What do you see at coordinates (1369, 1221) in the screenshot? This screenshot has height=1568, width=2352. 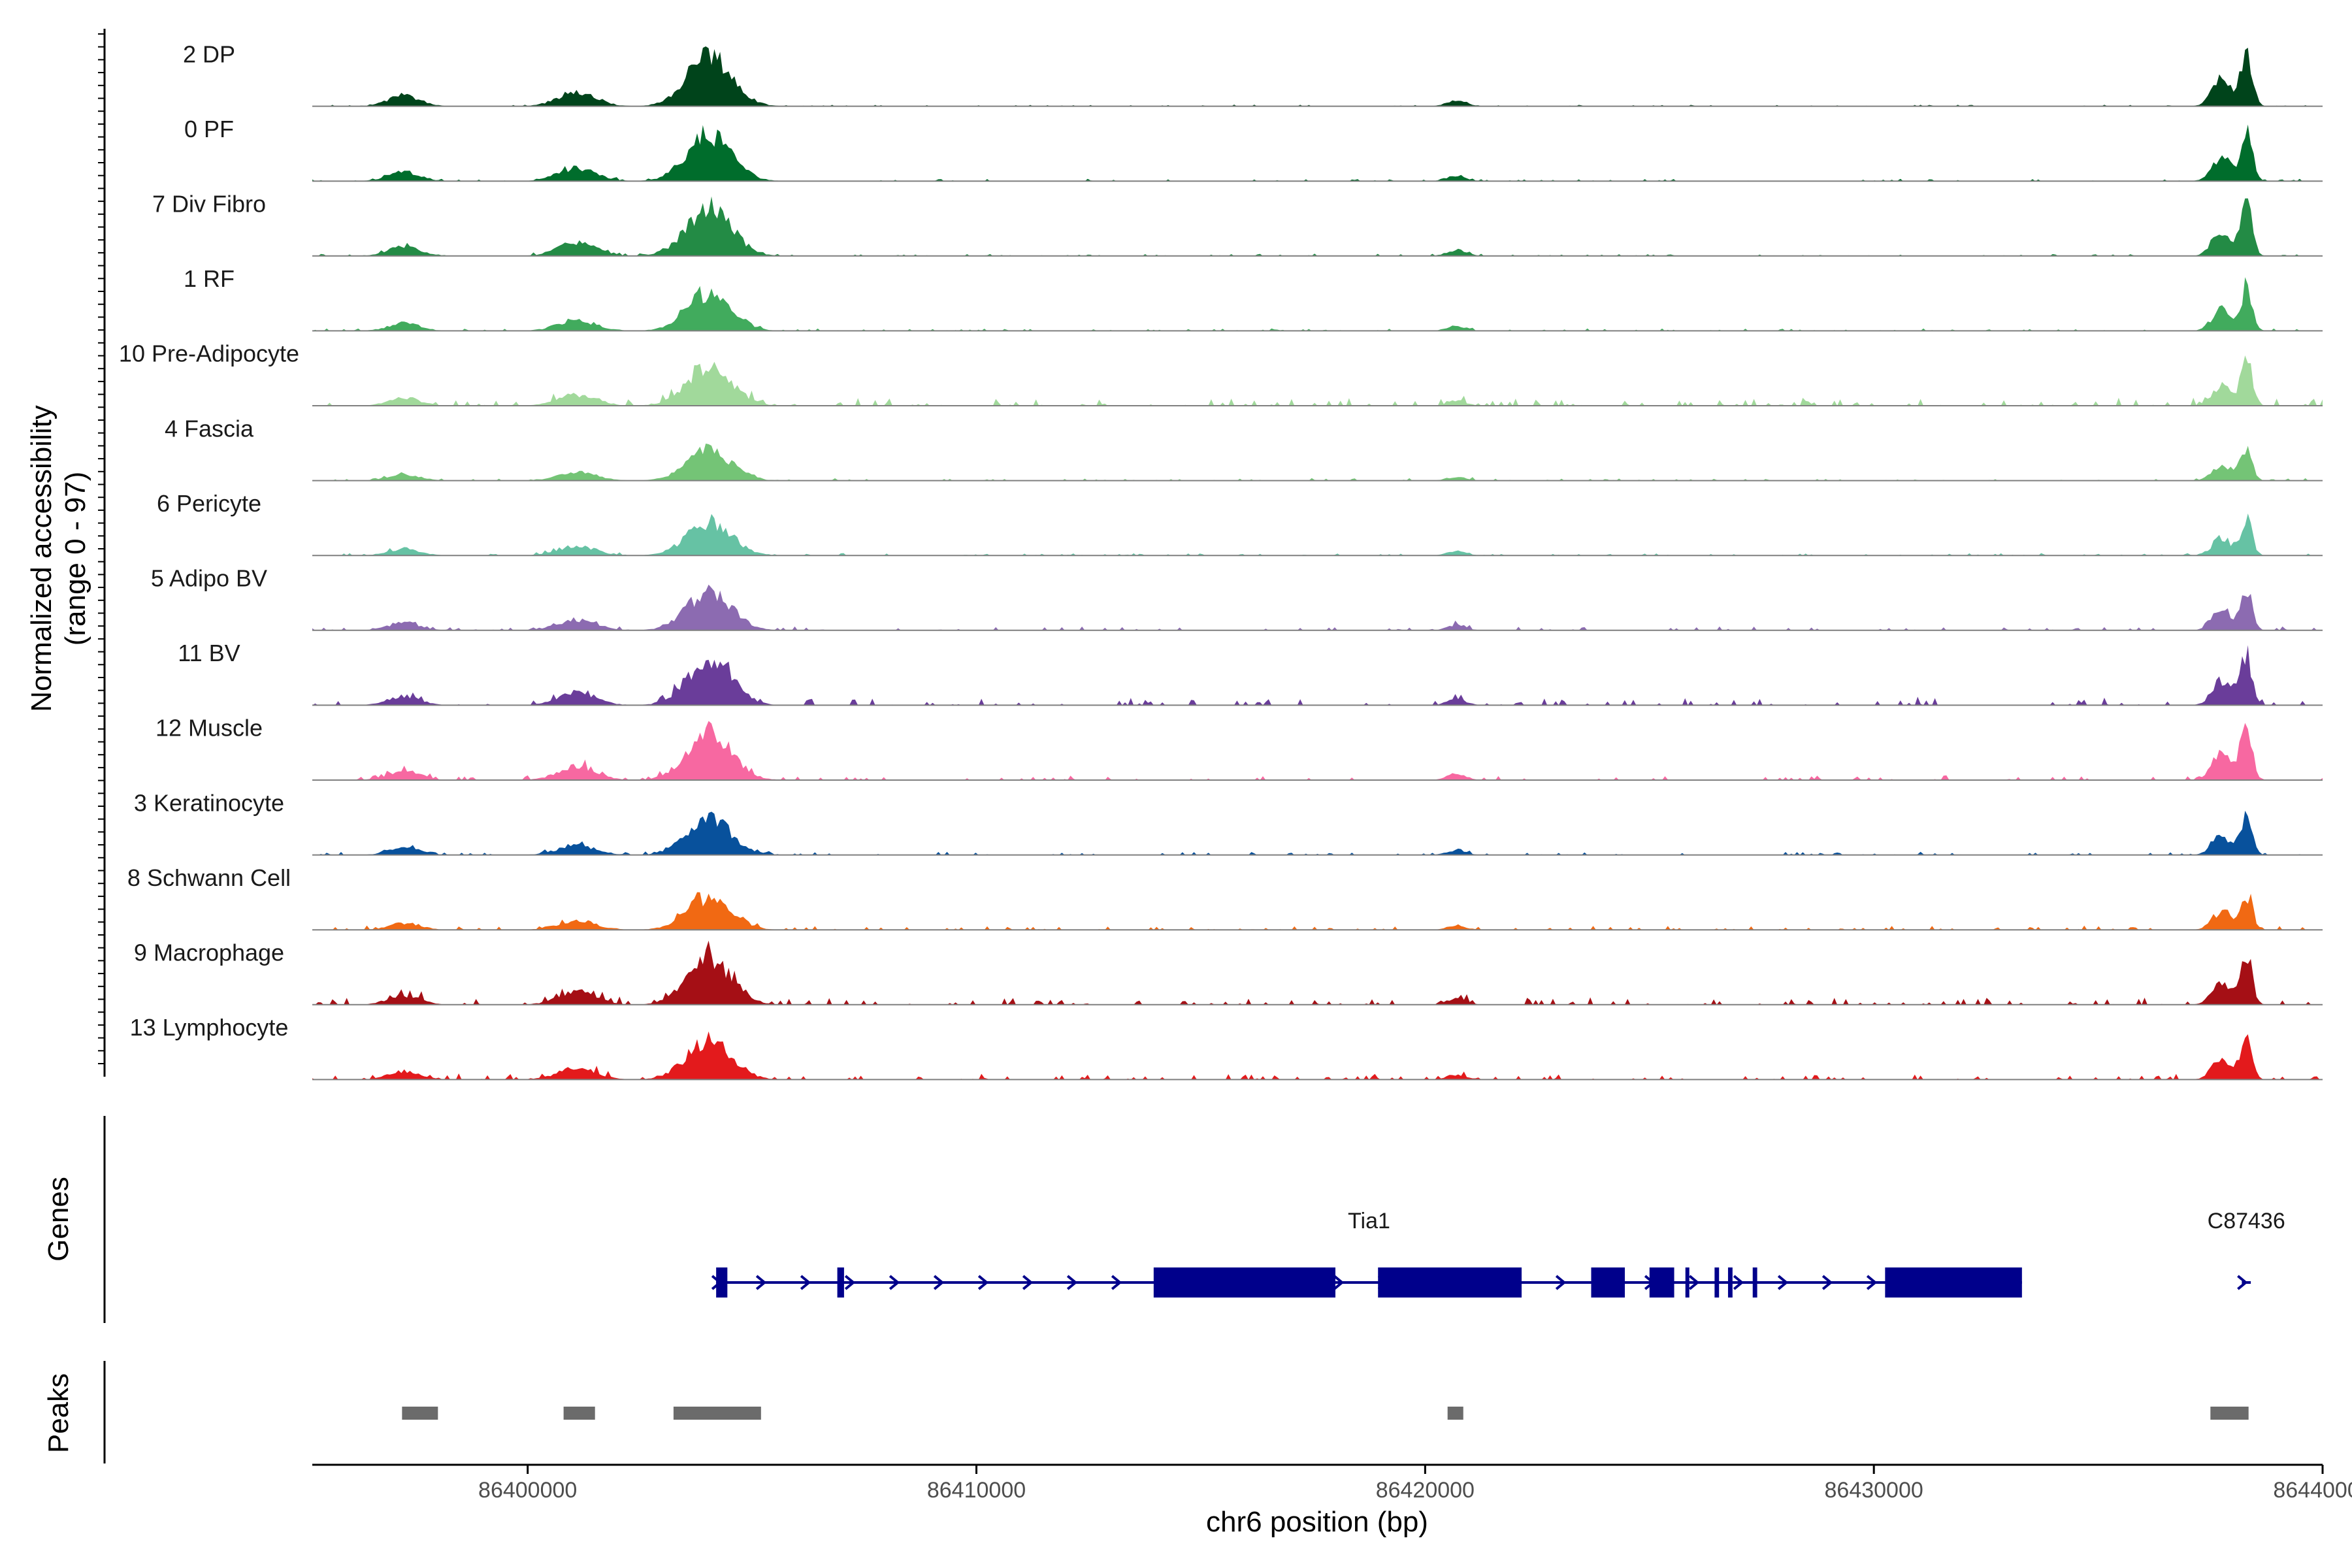 I see `gene-name: Tia1` at bounding box center [1369, 1221].